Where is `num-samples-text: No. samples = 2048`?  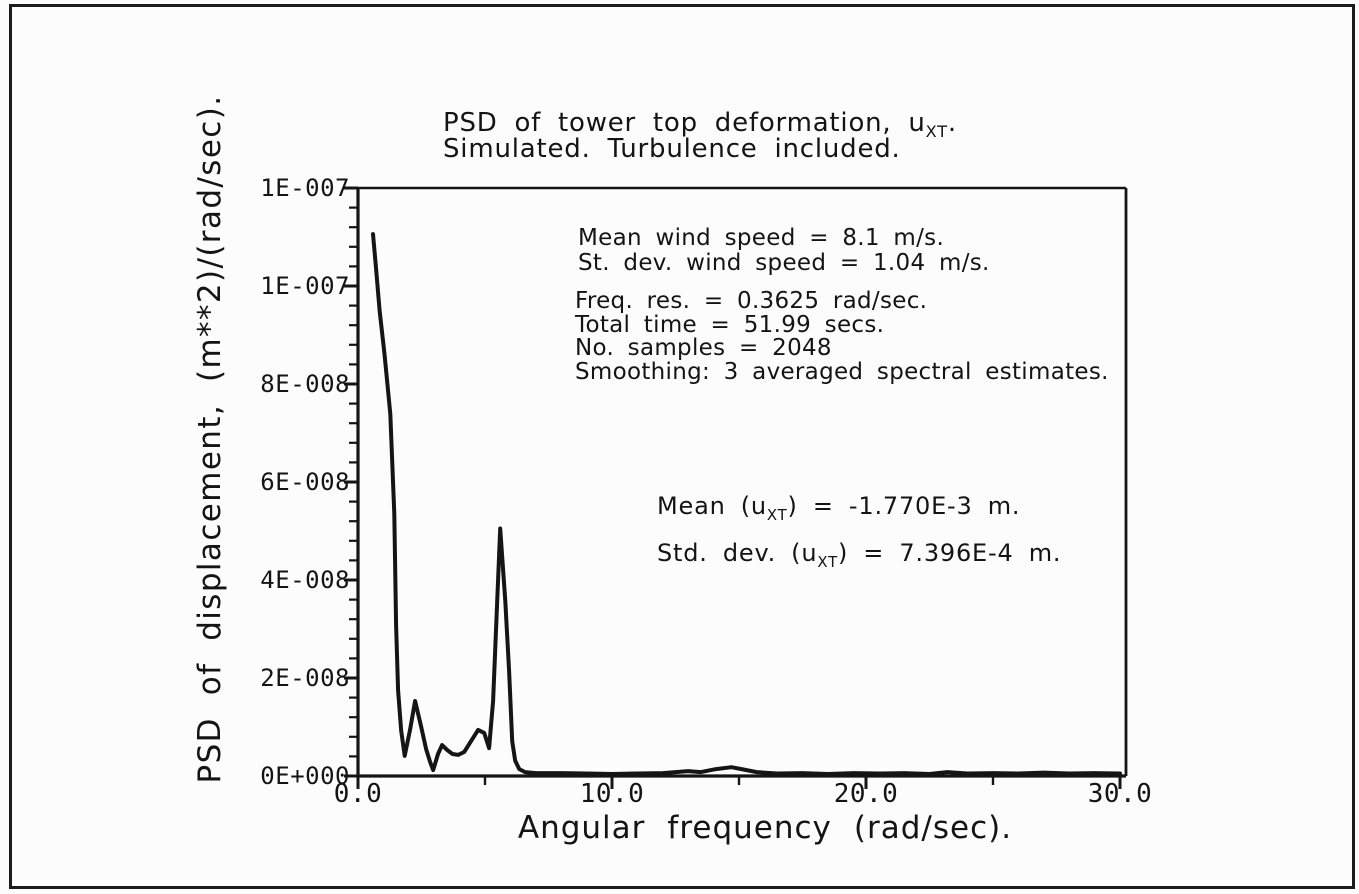
num-samples-text: No. samples = 2048 is located at coordinates (703, 348).